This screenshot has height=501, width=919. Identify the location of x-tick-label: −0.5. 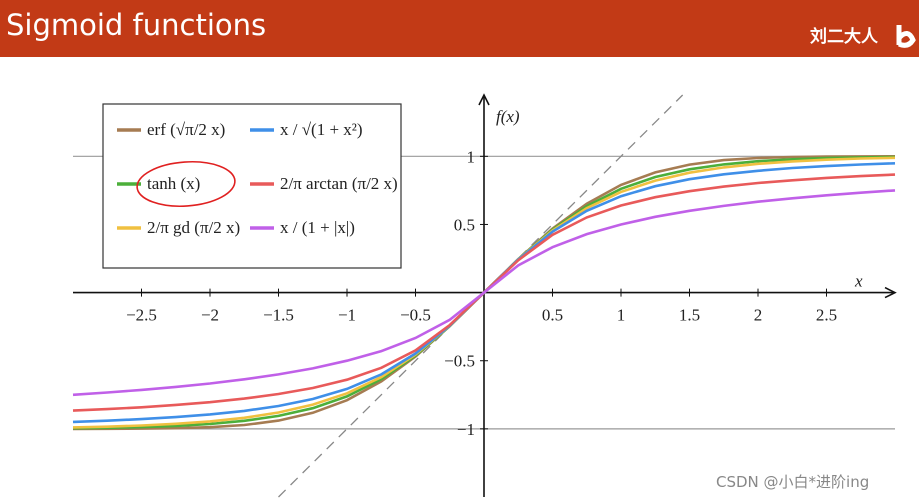
(415, 315).